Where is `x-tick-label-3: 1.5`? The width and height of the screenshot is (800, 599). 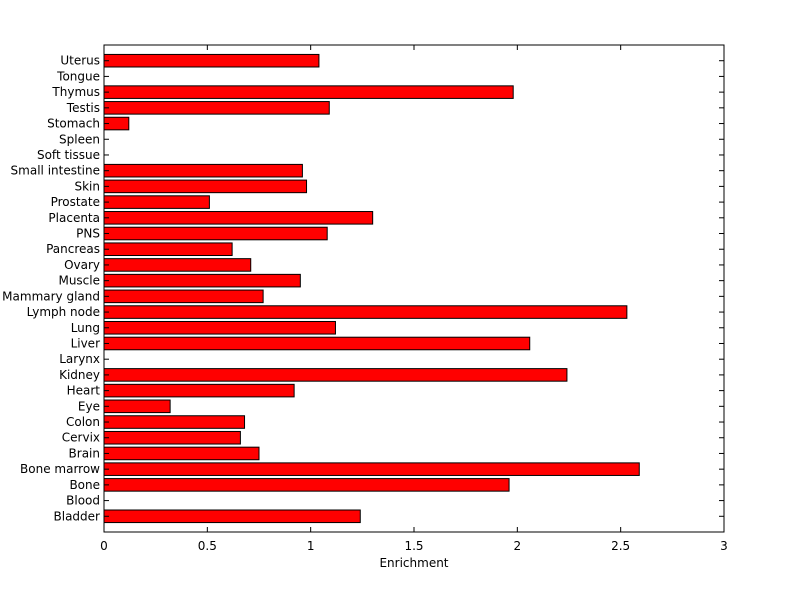
x-tick-label-3: 1.5 is located at coordinates (413, 546).